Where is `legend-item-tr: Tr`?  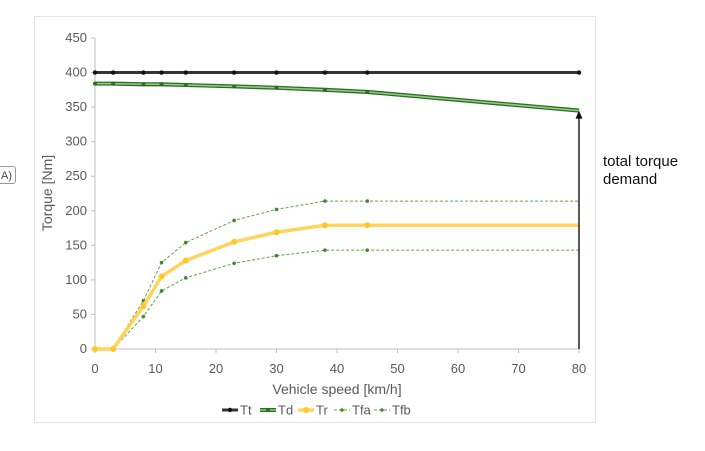 legend-item-tr: Tr is located at coordinates (313, 410).